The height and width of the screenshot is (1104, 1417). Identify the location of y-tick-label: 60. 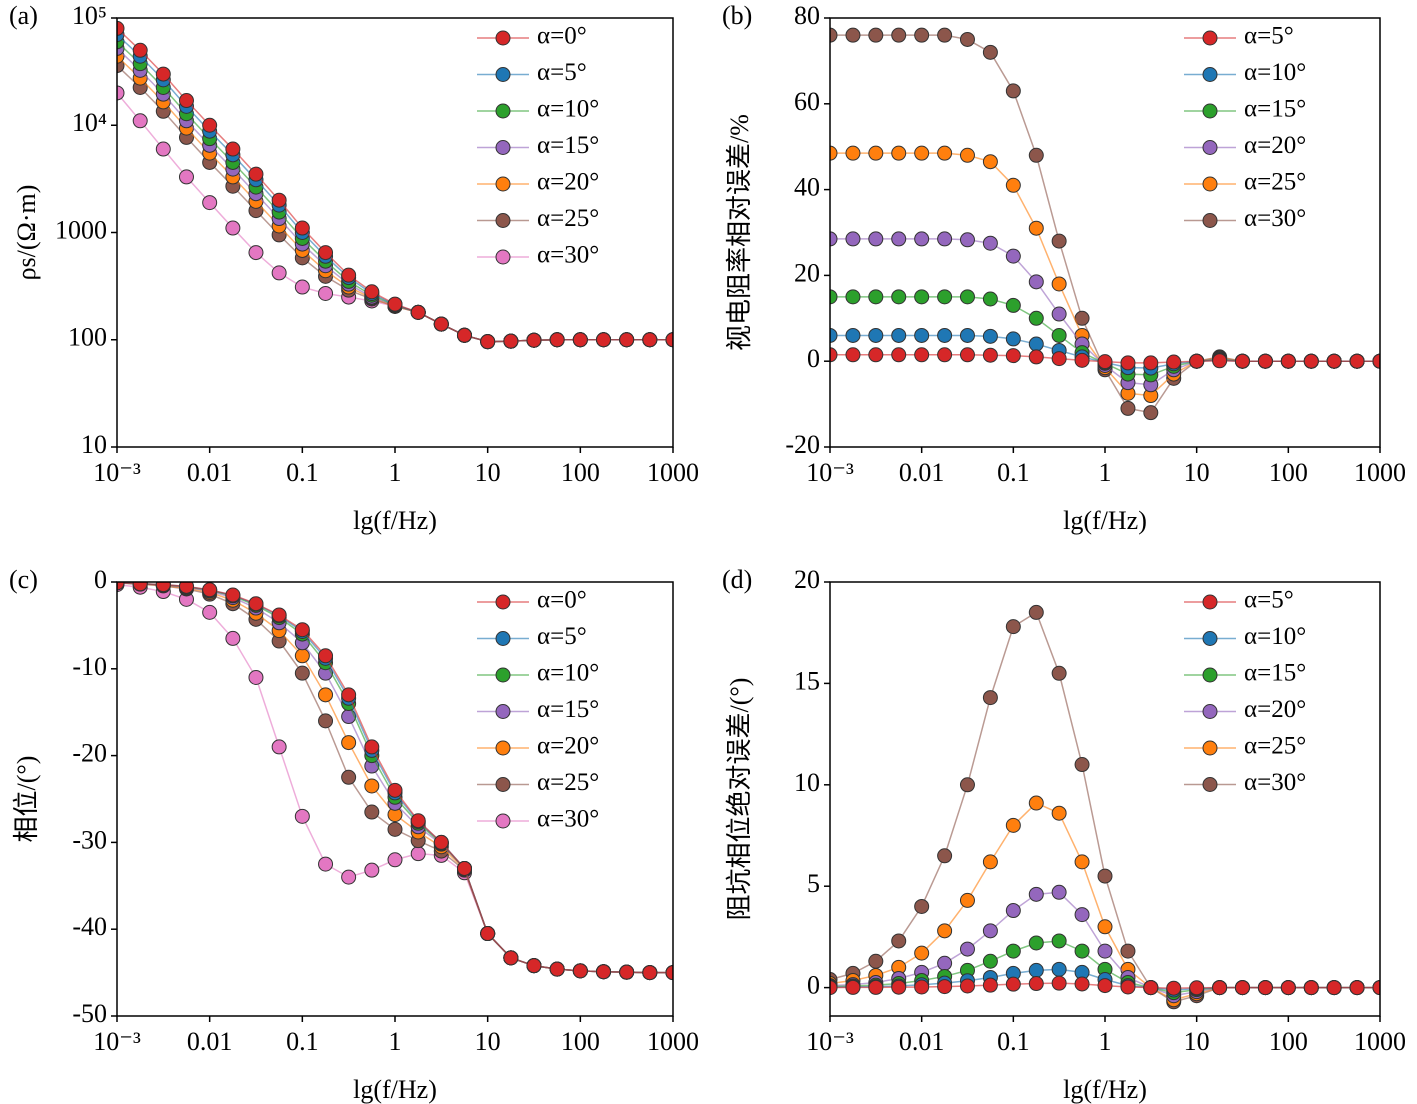
(807, 101).